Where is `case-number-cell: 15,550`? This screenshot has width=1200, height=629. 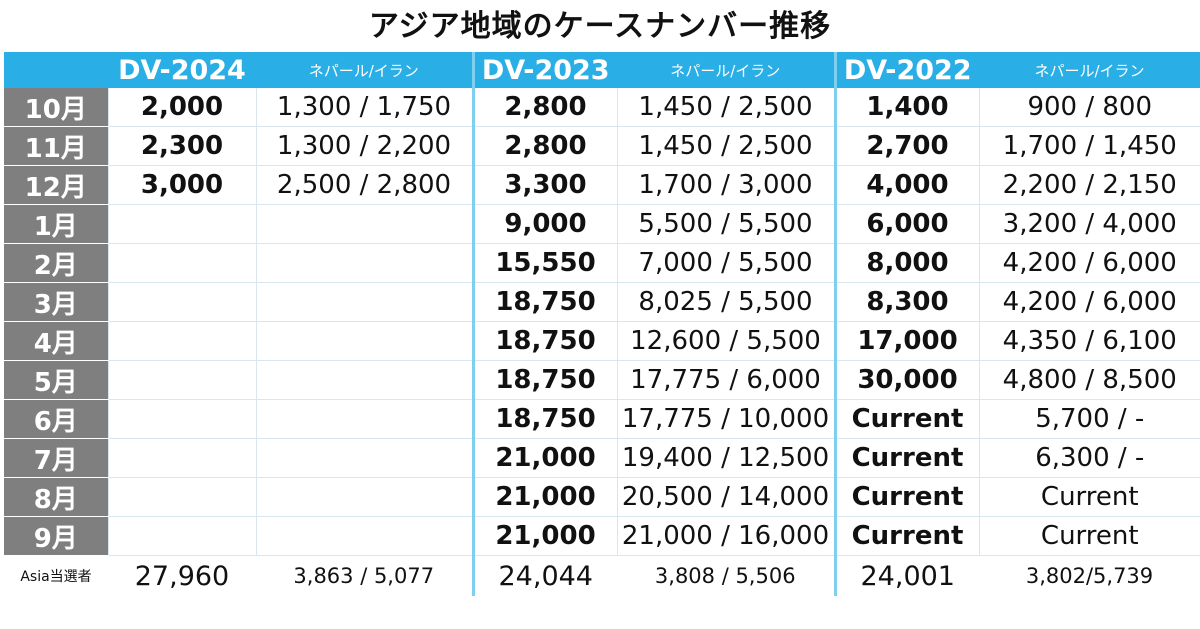 case-number-cell: 15,550 is located at coordinates (544, 263).